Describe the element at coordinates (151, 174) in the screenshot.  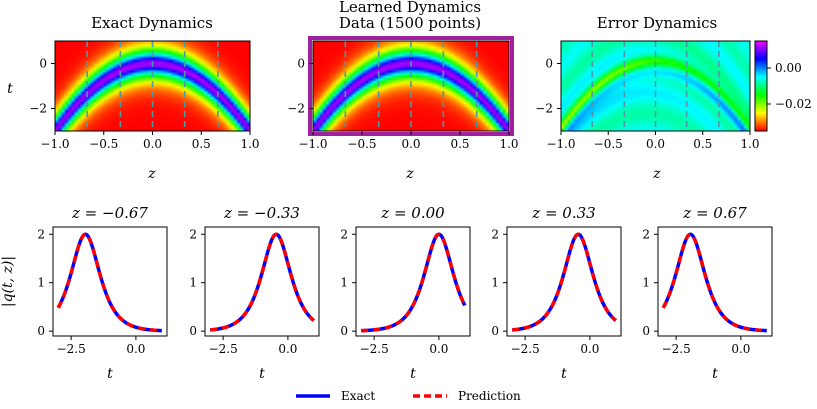
I see `top-xlabel-0: z` at that location.